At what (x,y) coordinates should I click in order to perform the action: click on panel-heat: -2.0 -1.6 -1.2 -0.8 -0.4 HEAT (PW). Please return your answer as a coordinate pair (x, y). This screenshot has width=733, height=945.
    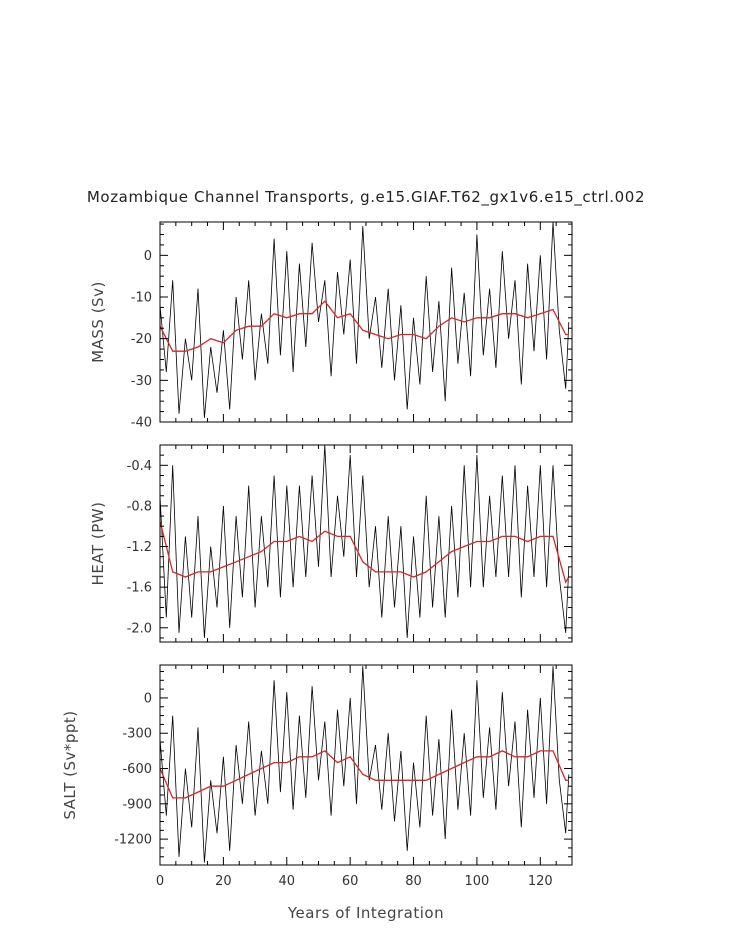
    Looking at the image, I should click on (331, 543).